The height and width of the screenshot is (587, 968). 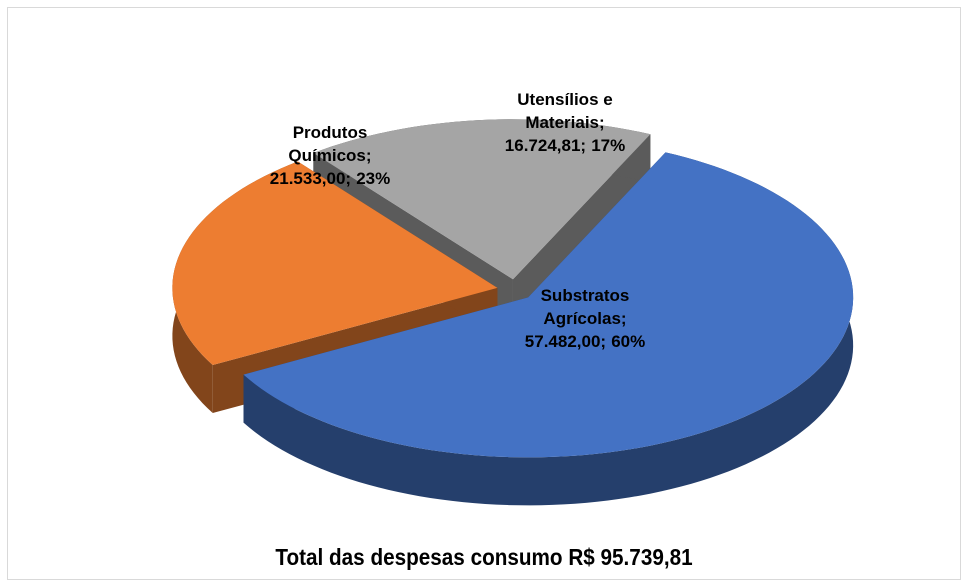 What do you see at coordinates (373, 178) in the screenshot?
I see `label-percentage: 23%` at bounding box center [373, 178].